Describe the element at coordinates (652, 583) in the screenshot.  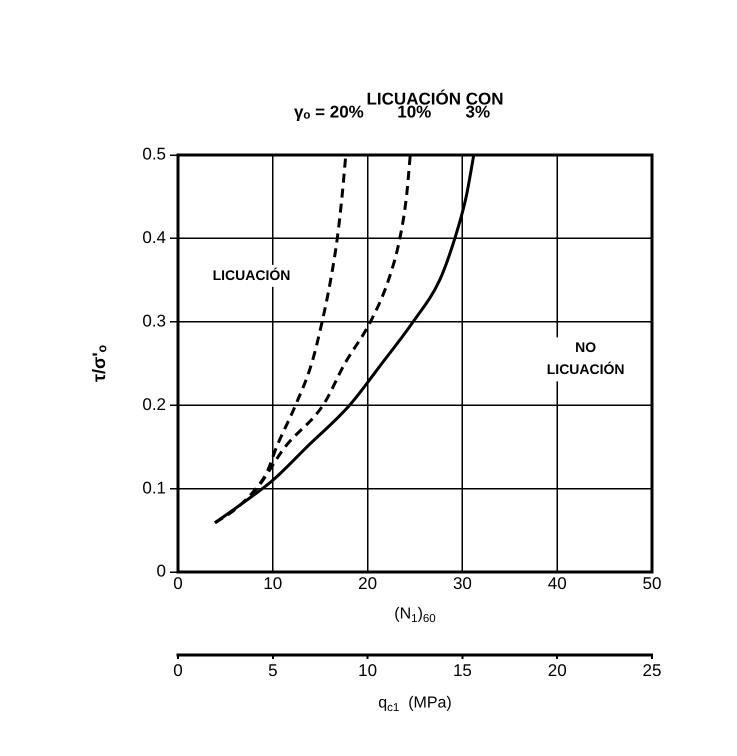
I see `x-tick-label: 50` at that location.